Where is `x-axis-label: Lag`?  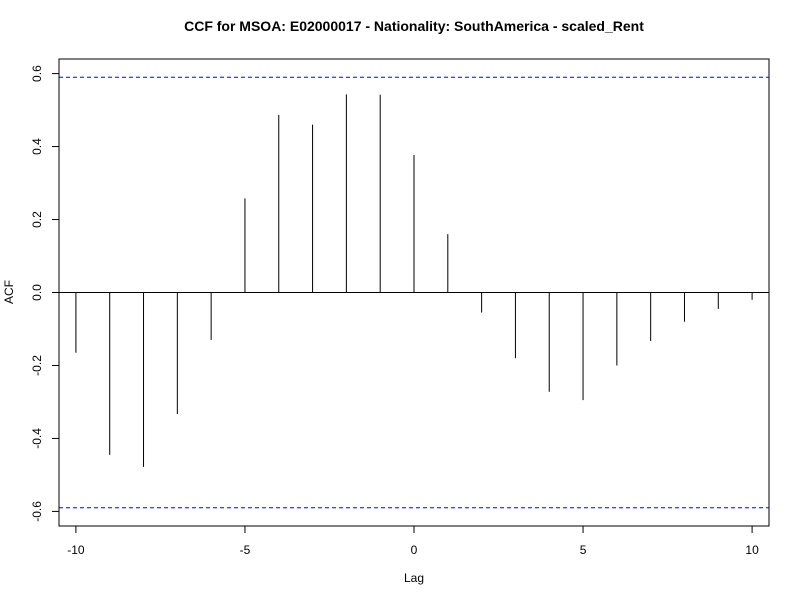
x-axis-label: Lag is located at coordinates (414, 578).